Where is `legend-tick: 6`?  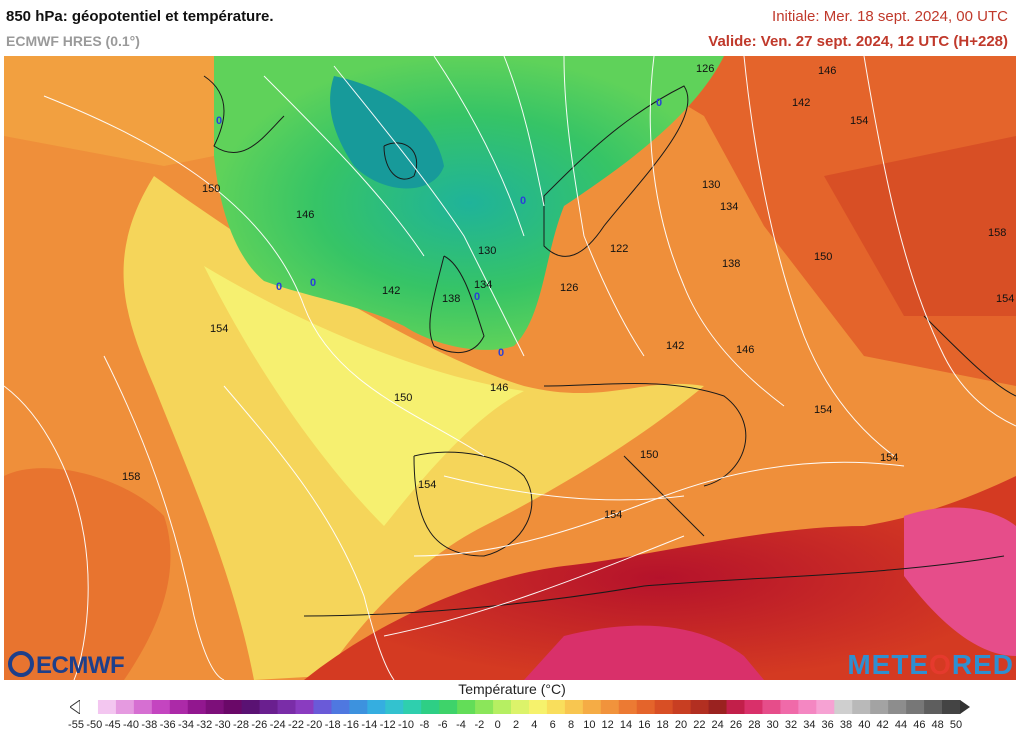
legend-tick: 6 is located at coordinates (552, 725).